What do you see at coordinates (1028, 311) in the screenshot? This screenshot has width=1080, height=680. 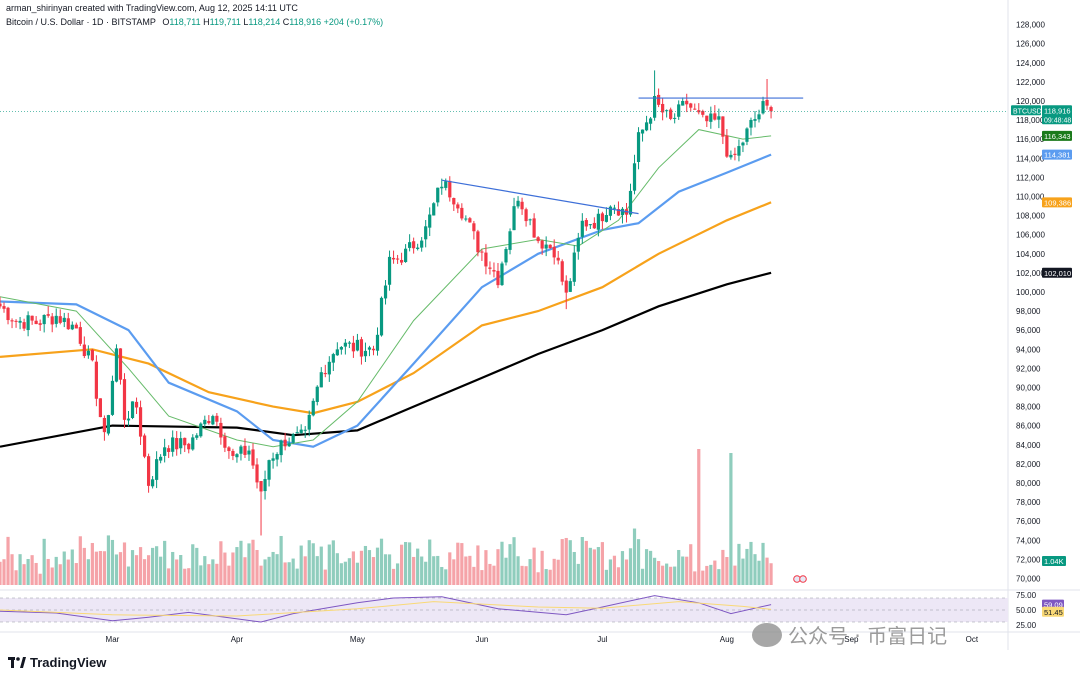 I see `price-tick-label: 98,000` at bounding box center [1028, 311].